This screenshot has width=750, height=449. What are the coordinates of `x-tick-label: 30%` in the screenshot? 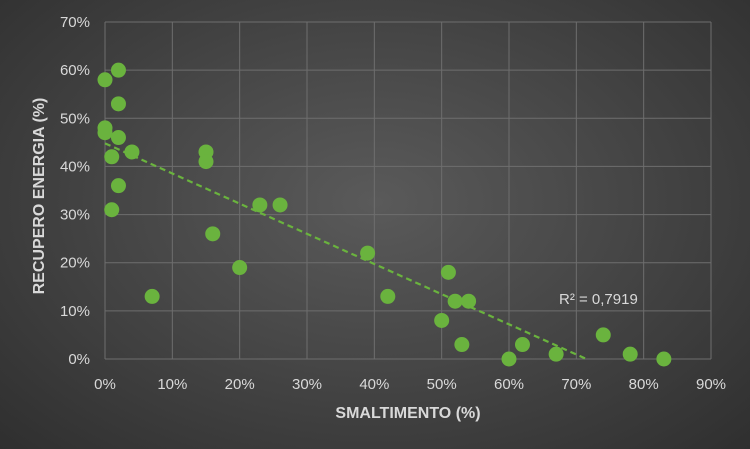 It's located at (307, 384).